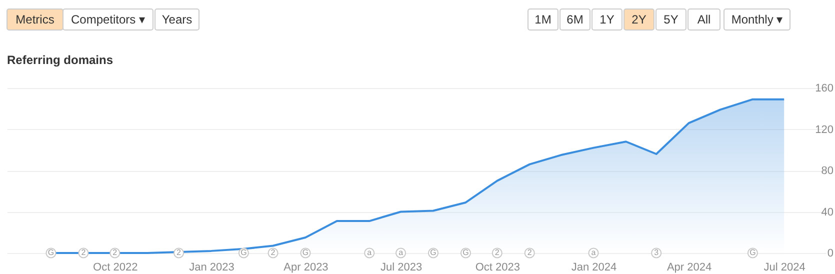 The height and width of the screenshot is (274, 835). Describe the element at coordinates (177, 19) in the screenshot. I see `text: Years` at that location.